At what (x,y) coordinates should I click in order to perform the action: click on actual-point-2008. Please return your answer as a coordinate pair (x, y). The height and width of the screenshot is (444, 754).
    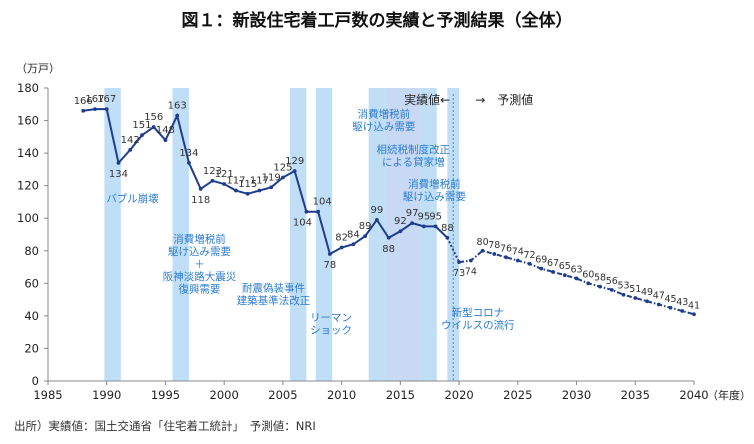
    Looking at the image, I should click on (318, 211).